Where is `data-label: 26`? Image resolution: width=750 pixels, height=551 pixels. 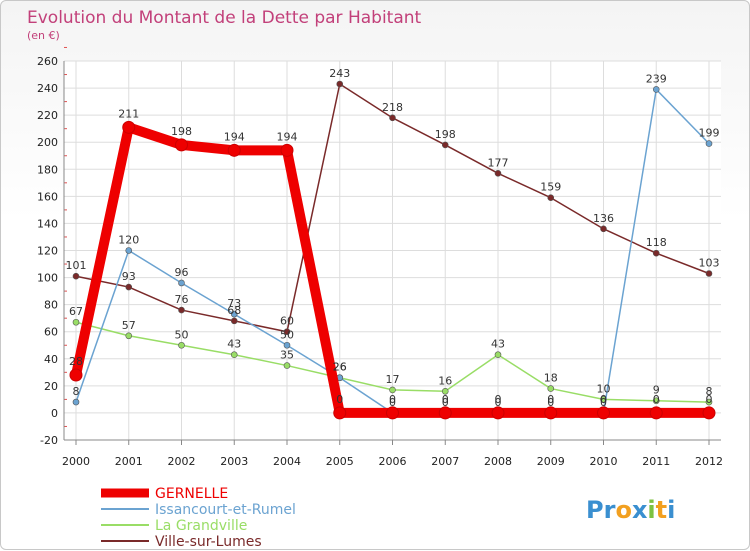 data-label: 26 is located at coordinates (340, 367).